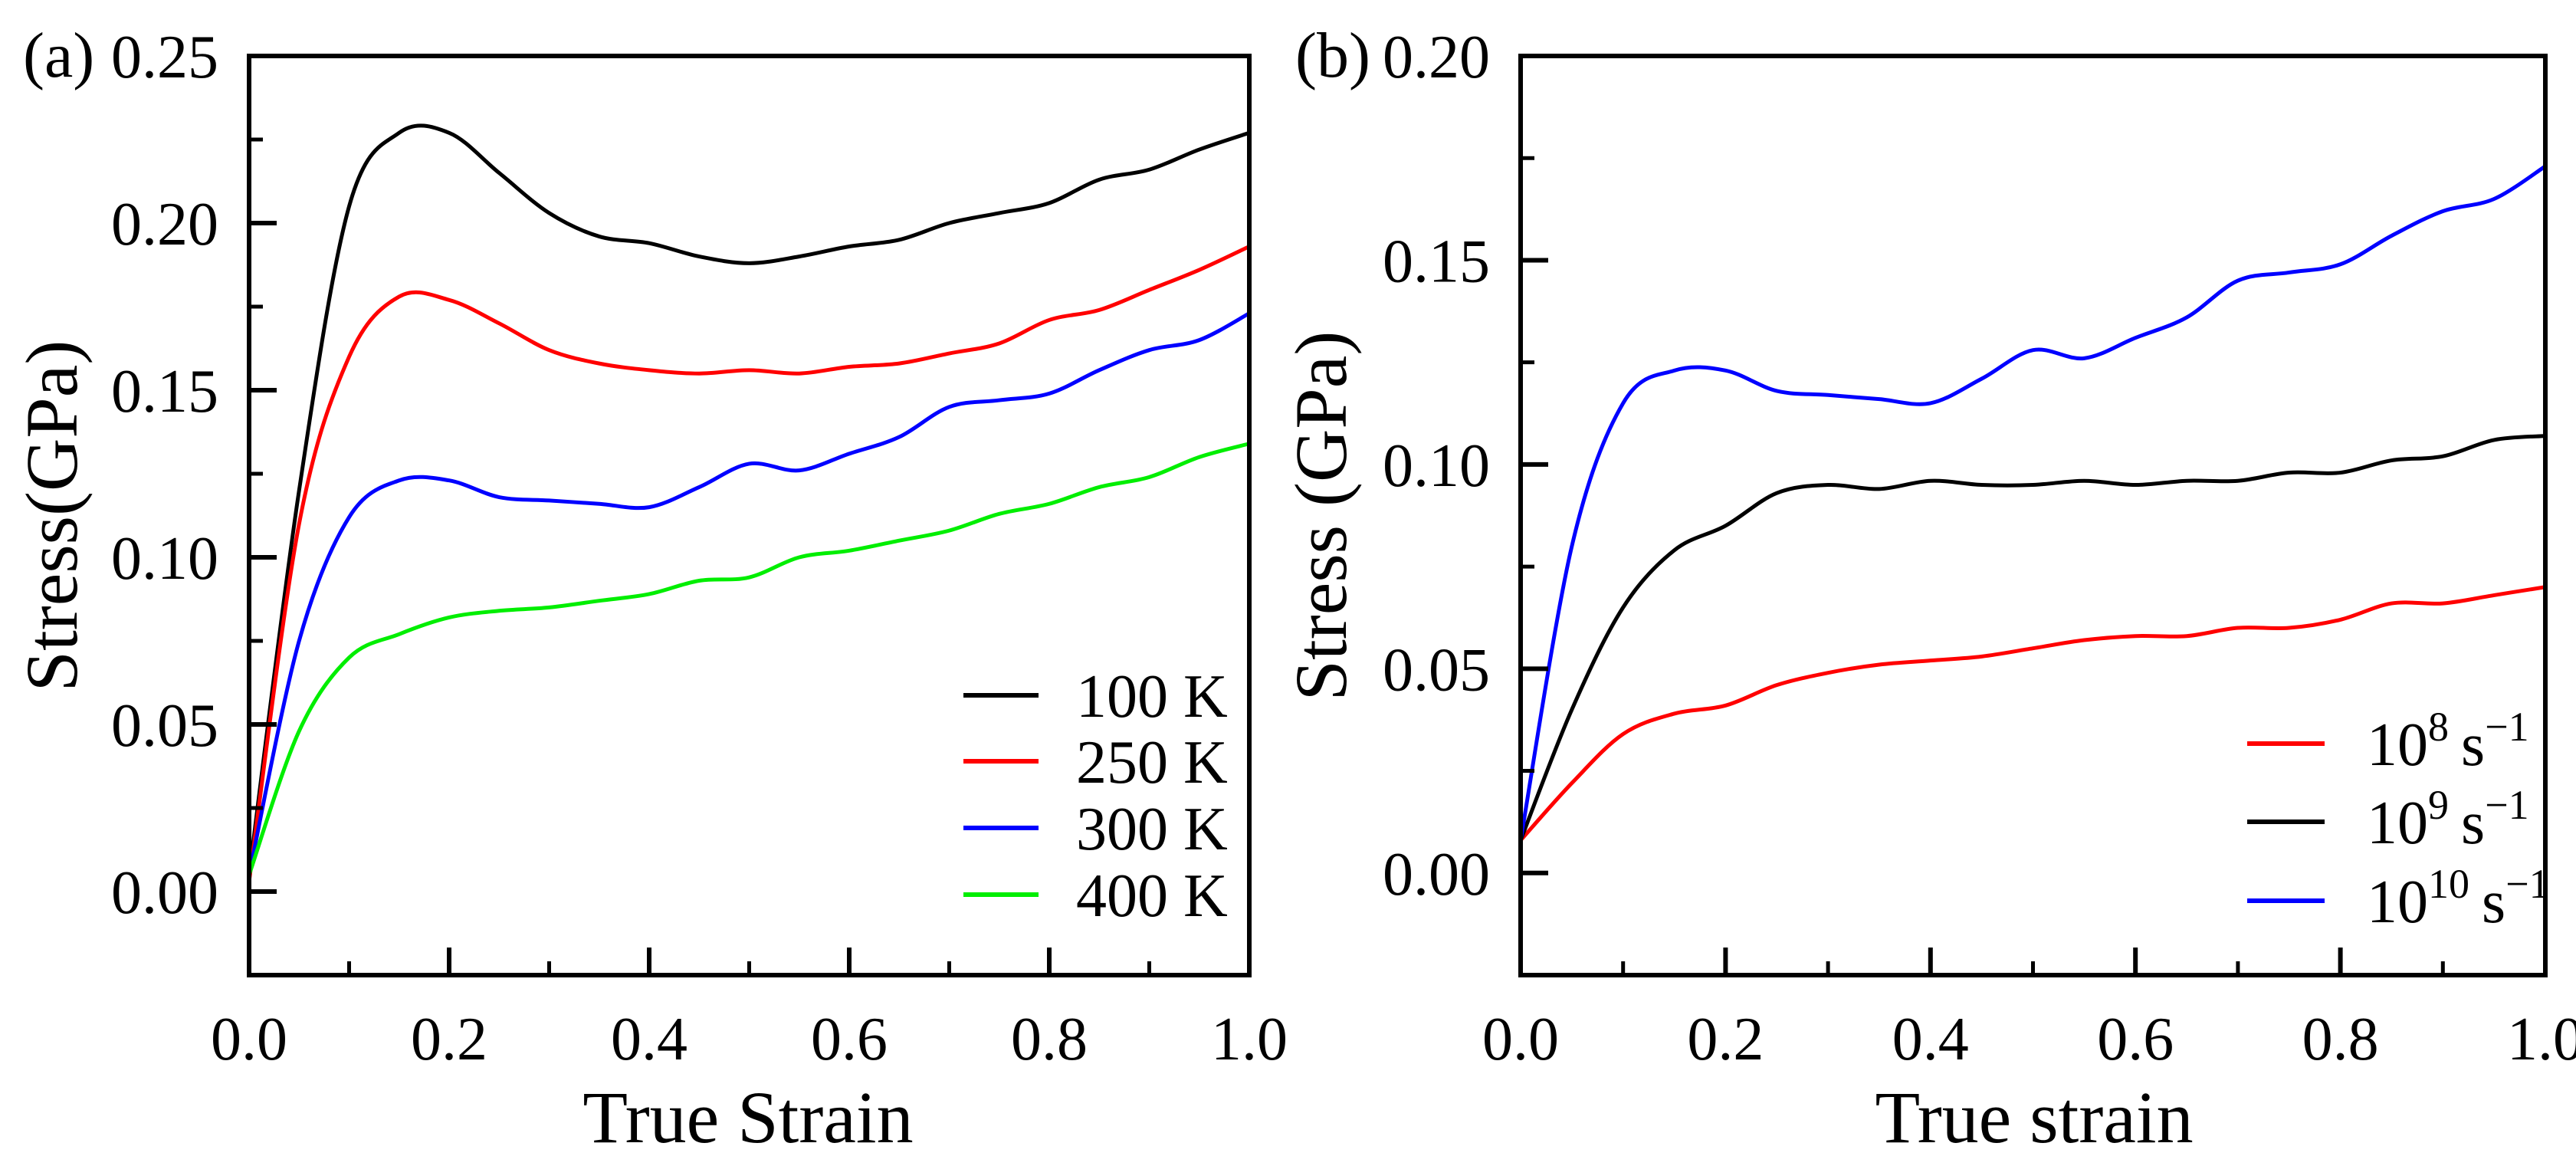 This screenshot has height=1166, width=2576. What do you see at coordinates (2438, 727) in the screenshot?
I see `legend-exponent: 8` at bounding box center [2438, 727].